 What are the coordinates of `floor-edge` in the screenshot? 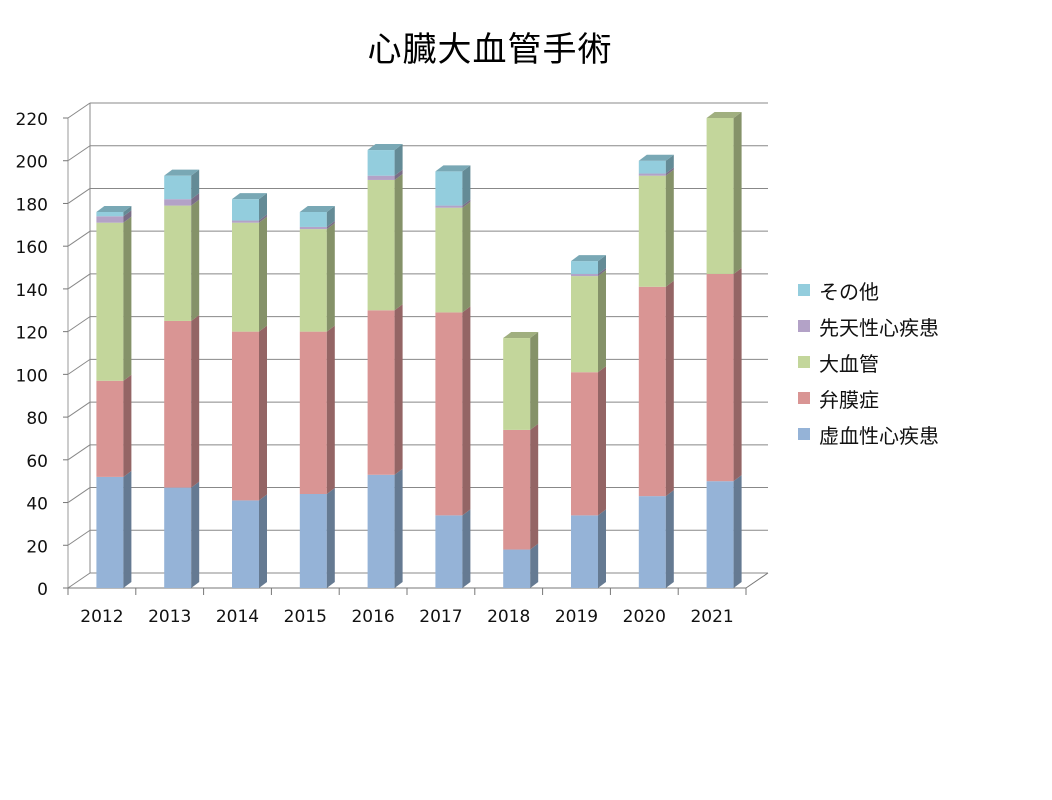 It's located at (757, 580).